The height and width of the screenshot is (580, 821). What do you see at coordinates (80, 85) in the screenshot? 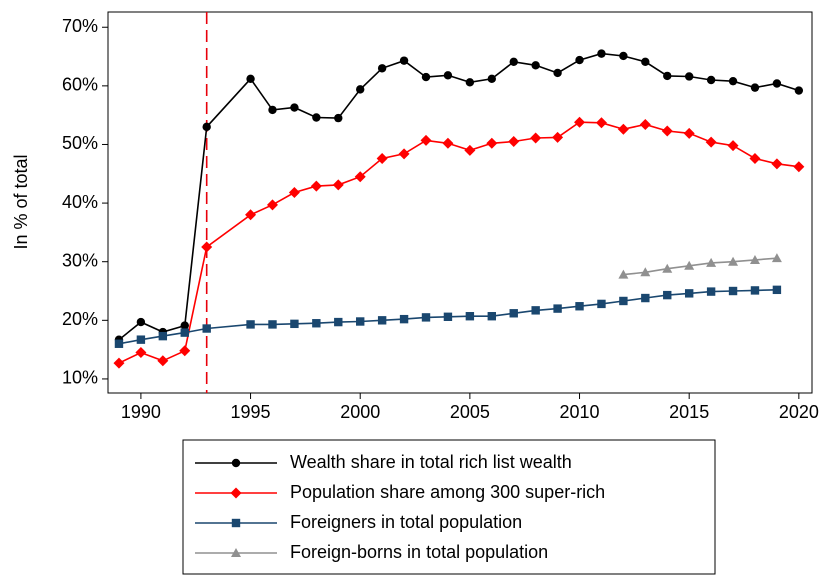
I see `y-tick-label: 60%` at bounding box center [80, 85].